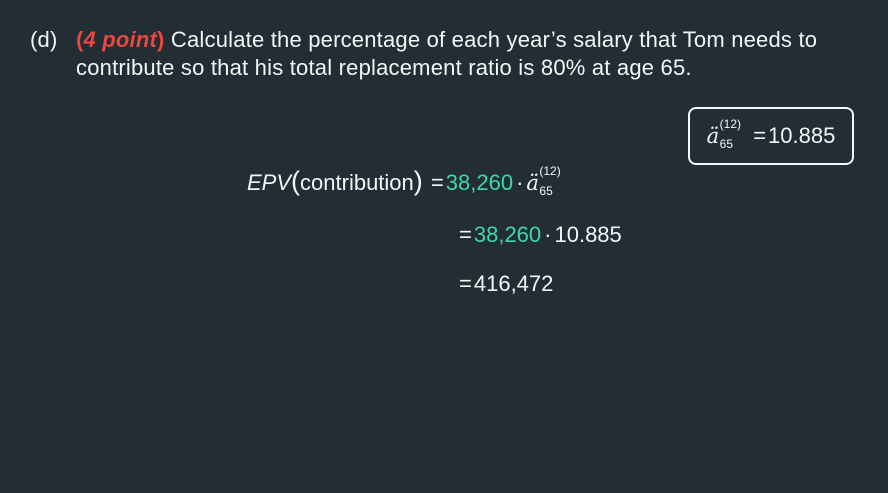  What do you see at coordinates (513, 283) in the screenshot?
I see `epv-result: 416,472` at bounding box center [513, 283].